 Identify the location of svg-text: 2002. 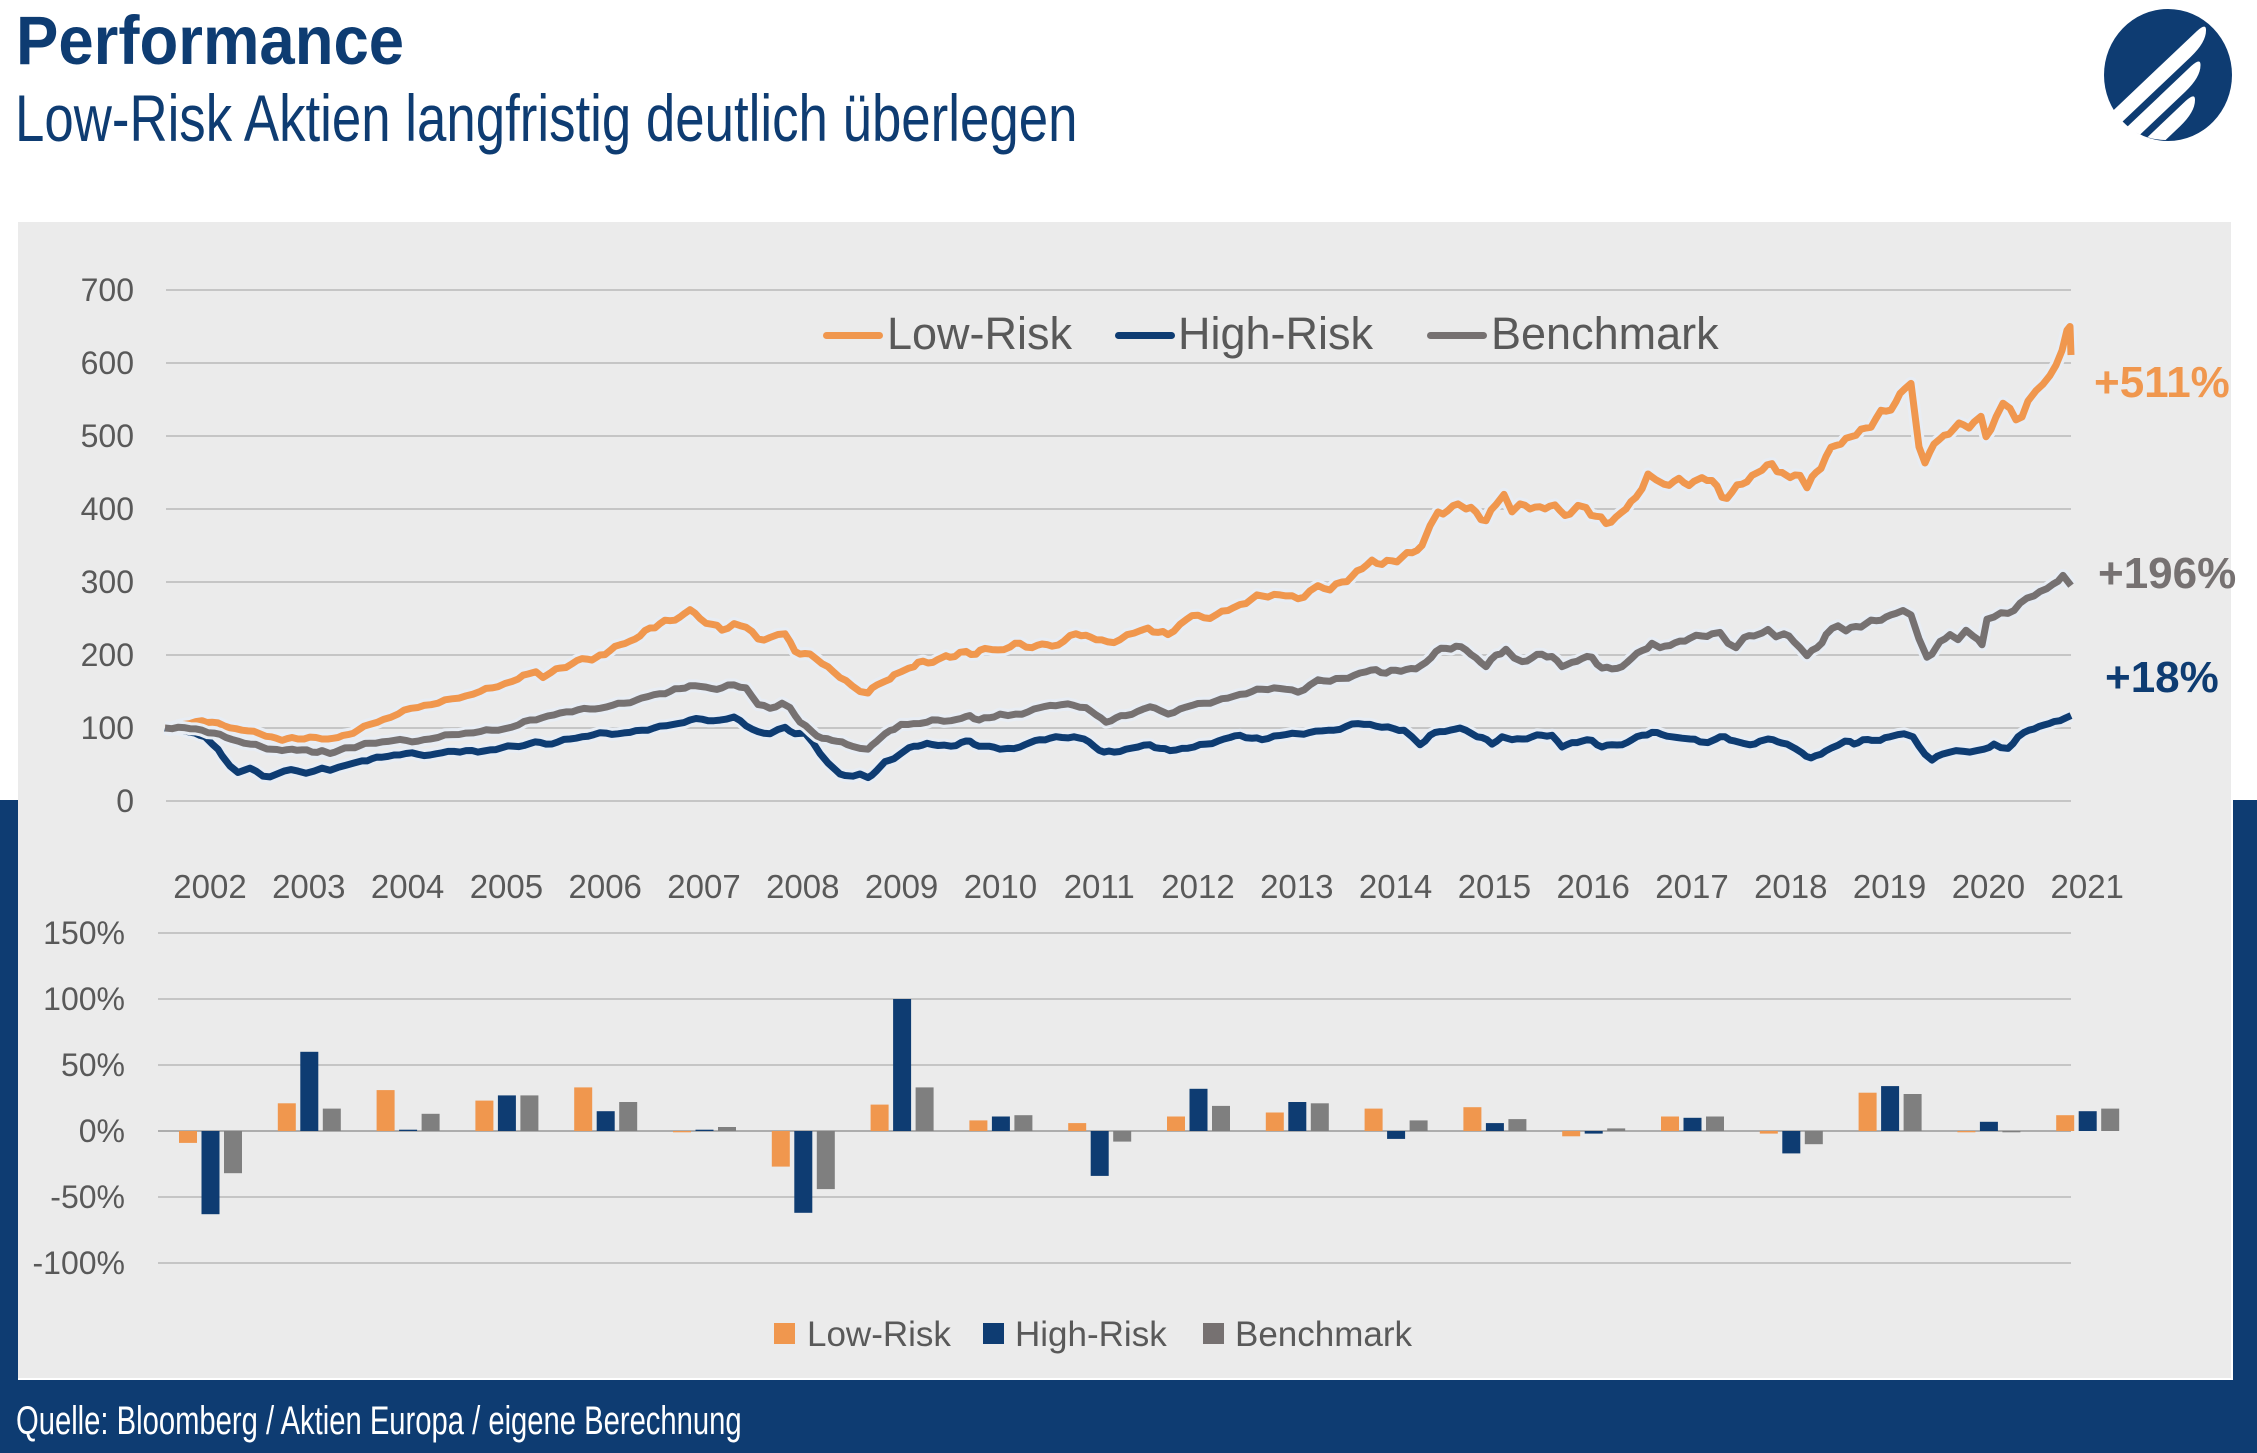
(209, 886).